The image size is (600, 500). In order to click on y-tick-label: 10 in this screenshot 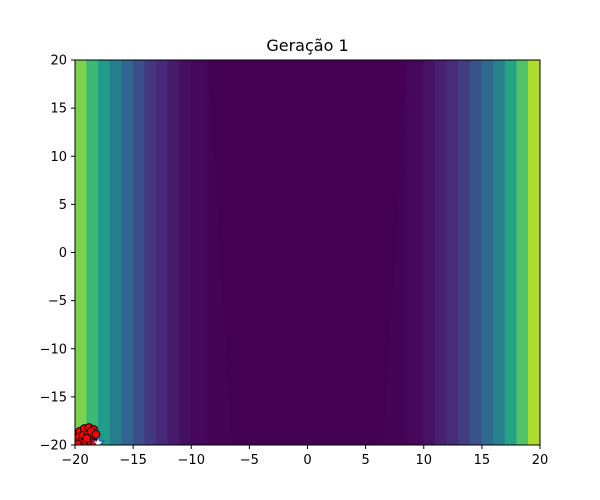, I will do `click(58, 157)`.